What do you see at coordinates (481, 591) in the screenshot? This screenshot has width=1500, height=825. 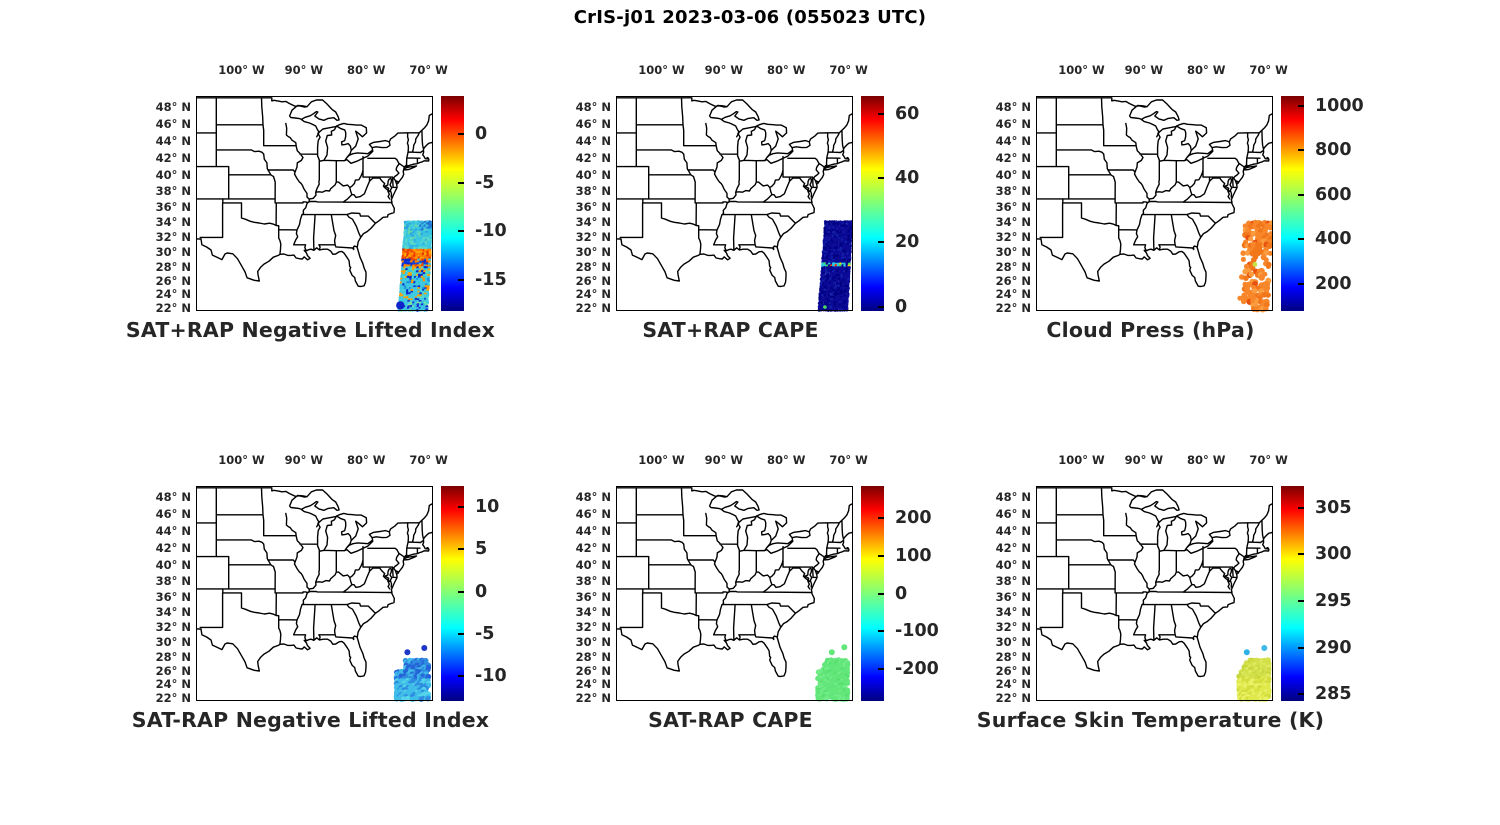 I see `colorbar-tick-label: 0` at bounding box center [481, 591].